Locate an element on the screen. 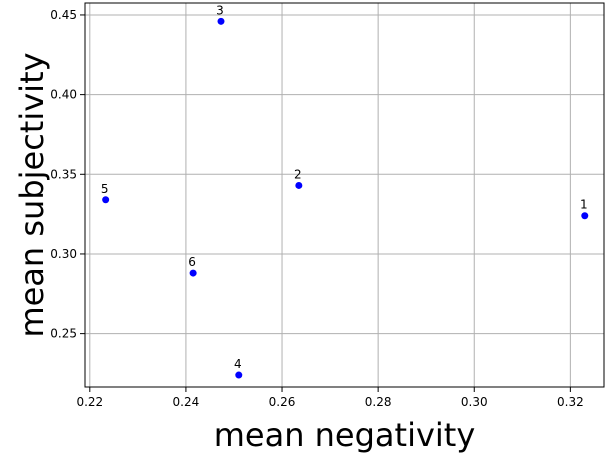 The width and height of the screenshot is (606, 454). point-label: 3 is located at coordinates (220, 10).